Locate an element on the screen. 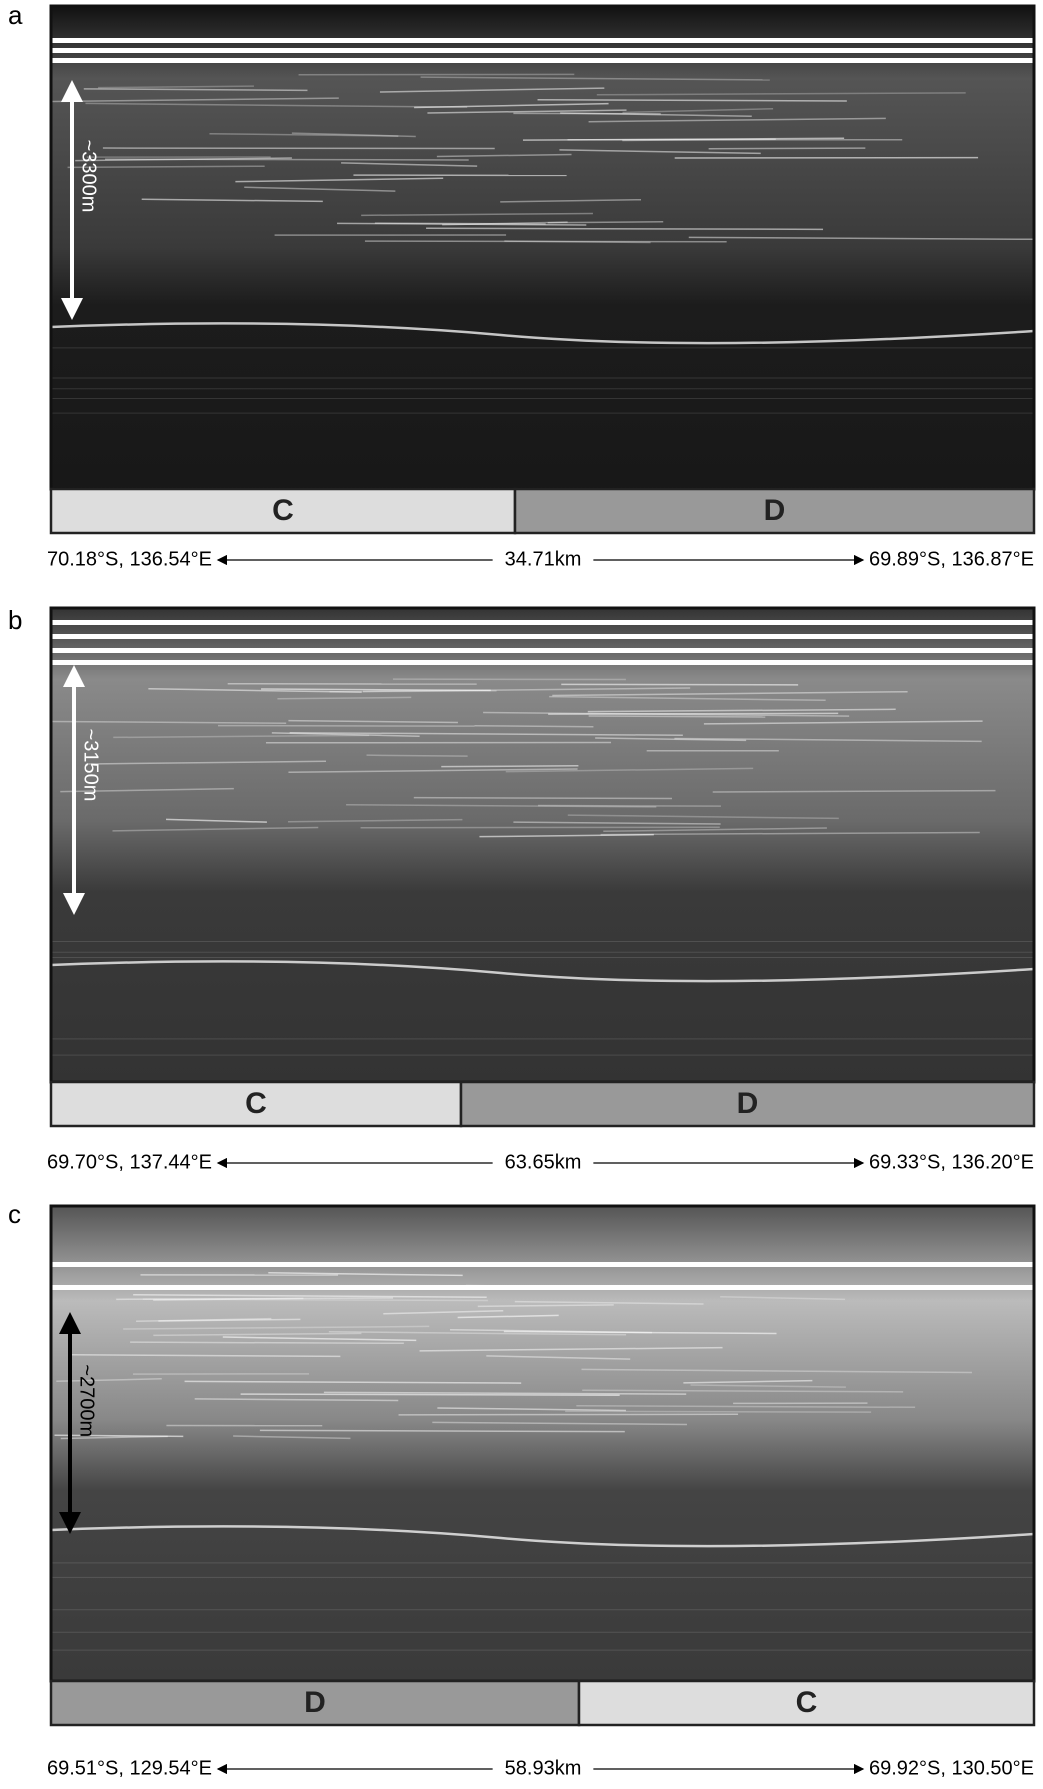  start-coordinate: 69.51°S, 129.54°E is located at coordinates (129, 1768).